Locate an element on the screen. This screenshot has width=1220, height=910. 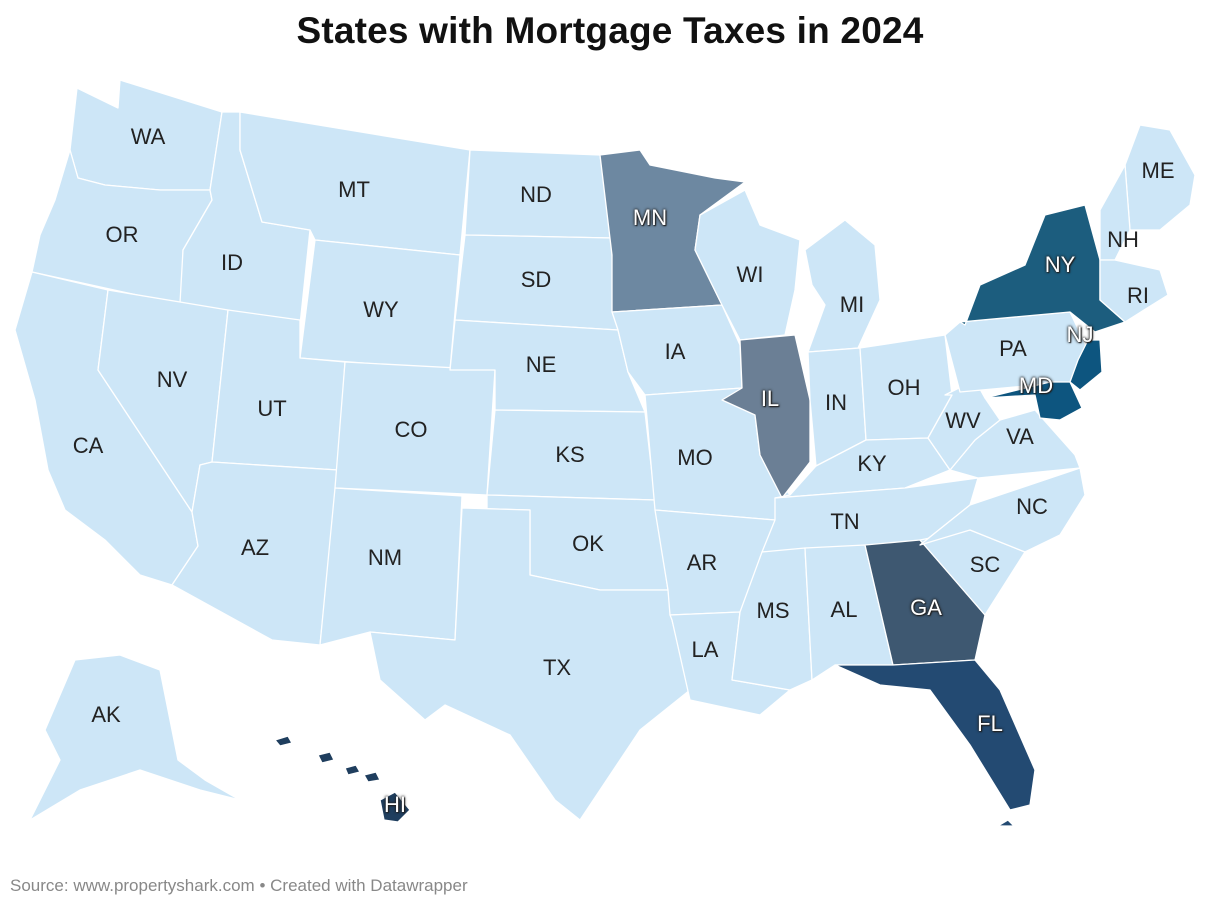
state-fl is located at coordinates (935, 735).